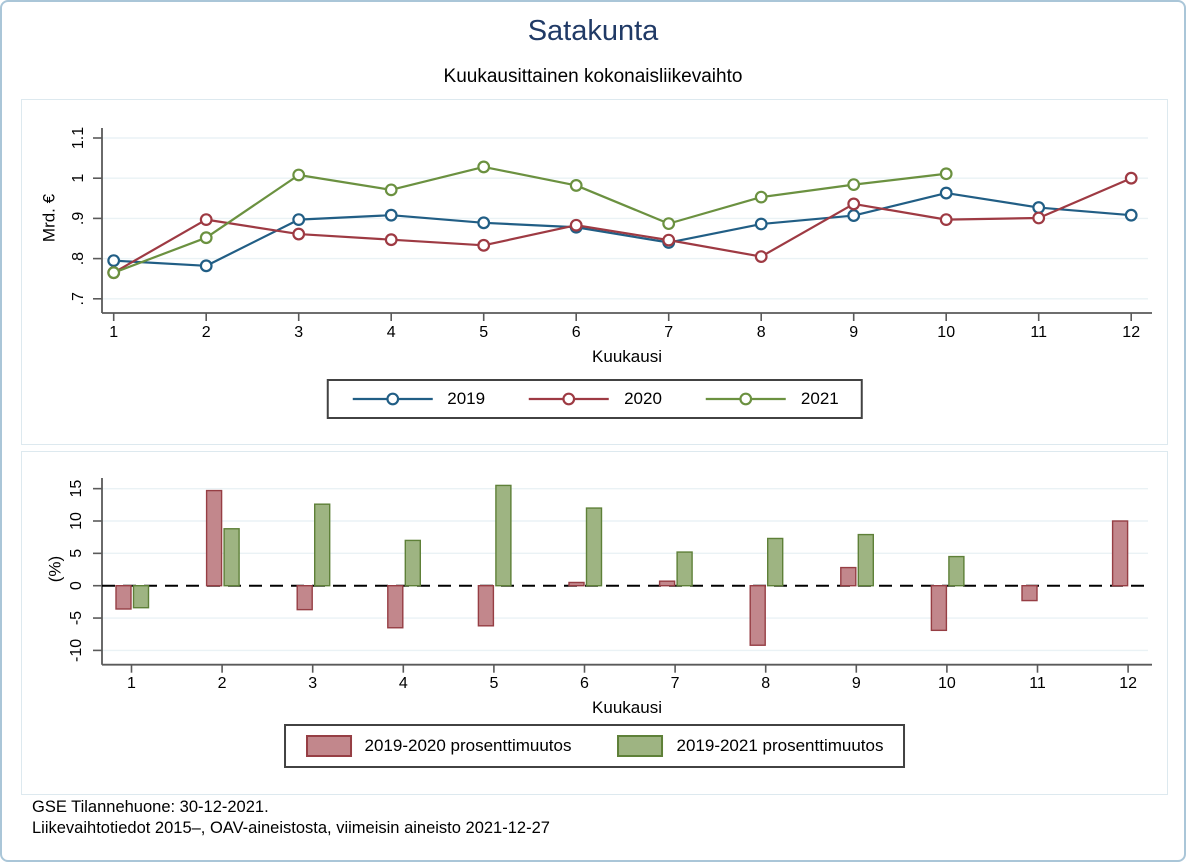 This screenshot has height=862, width=1186. What do you see at coordinates (493, 683) in the screenshot?
I see `x-tick-label: 5` at bounding box center [493, 683].